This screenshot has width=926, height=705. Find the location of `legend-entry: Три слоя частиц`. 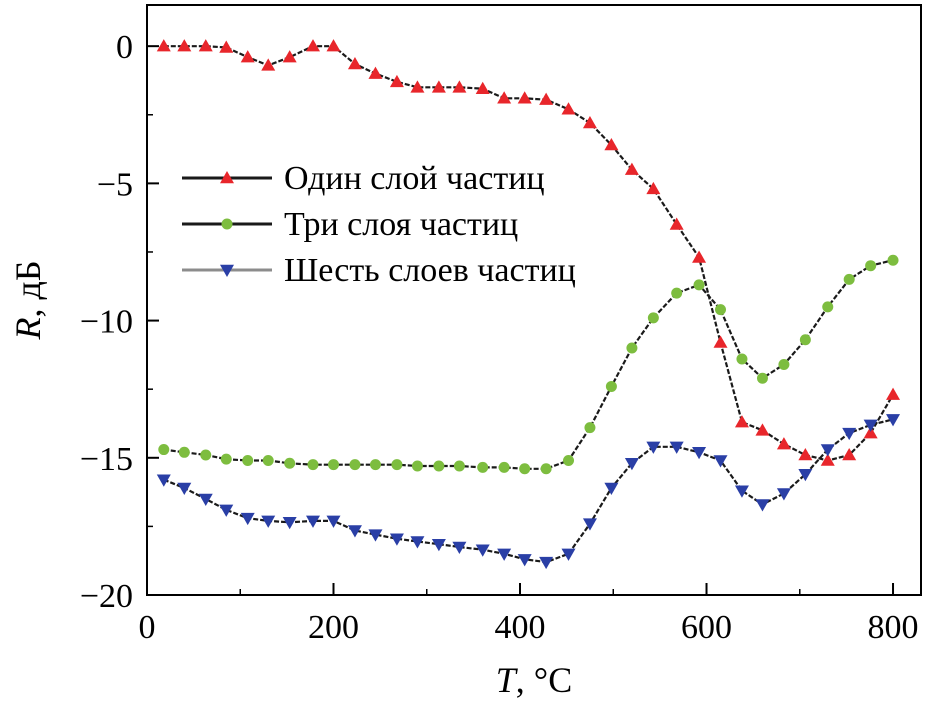

legend-entry: Три слоя частиц is located at coordinates (350, 224).